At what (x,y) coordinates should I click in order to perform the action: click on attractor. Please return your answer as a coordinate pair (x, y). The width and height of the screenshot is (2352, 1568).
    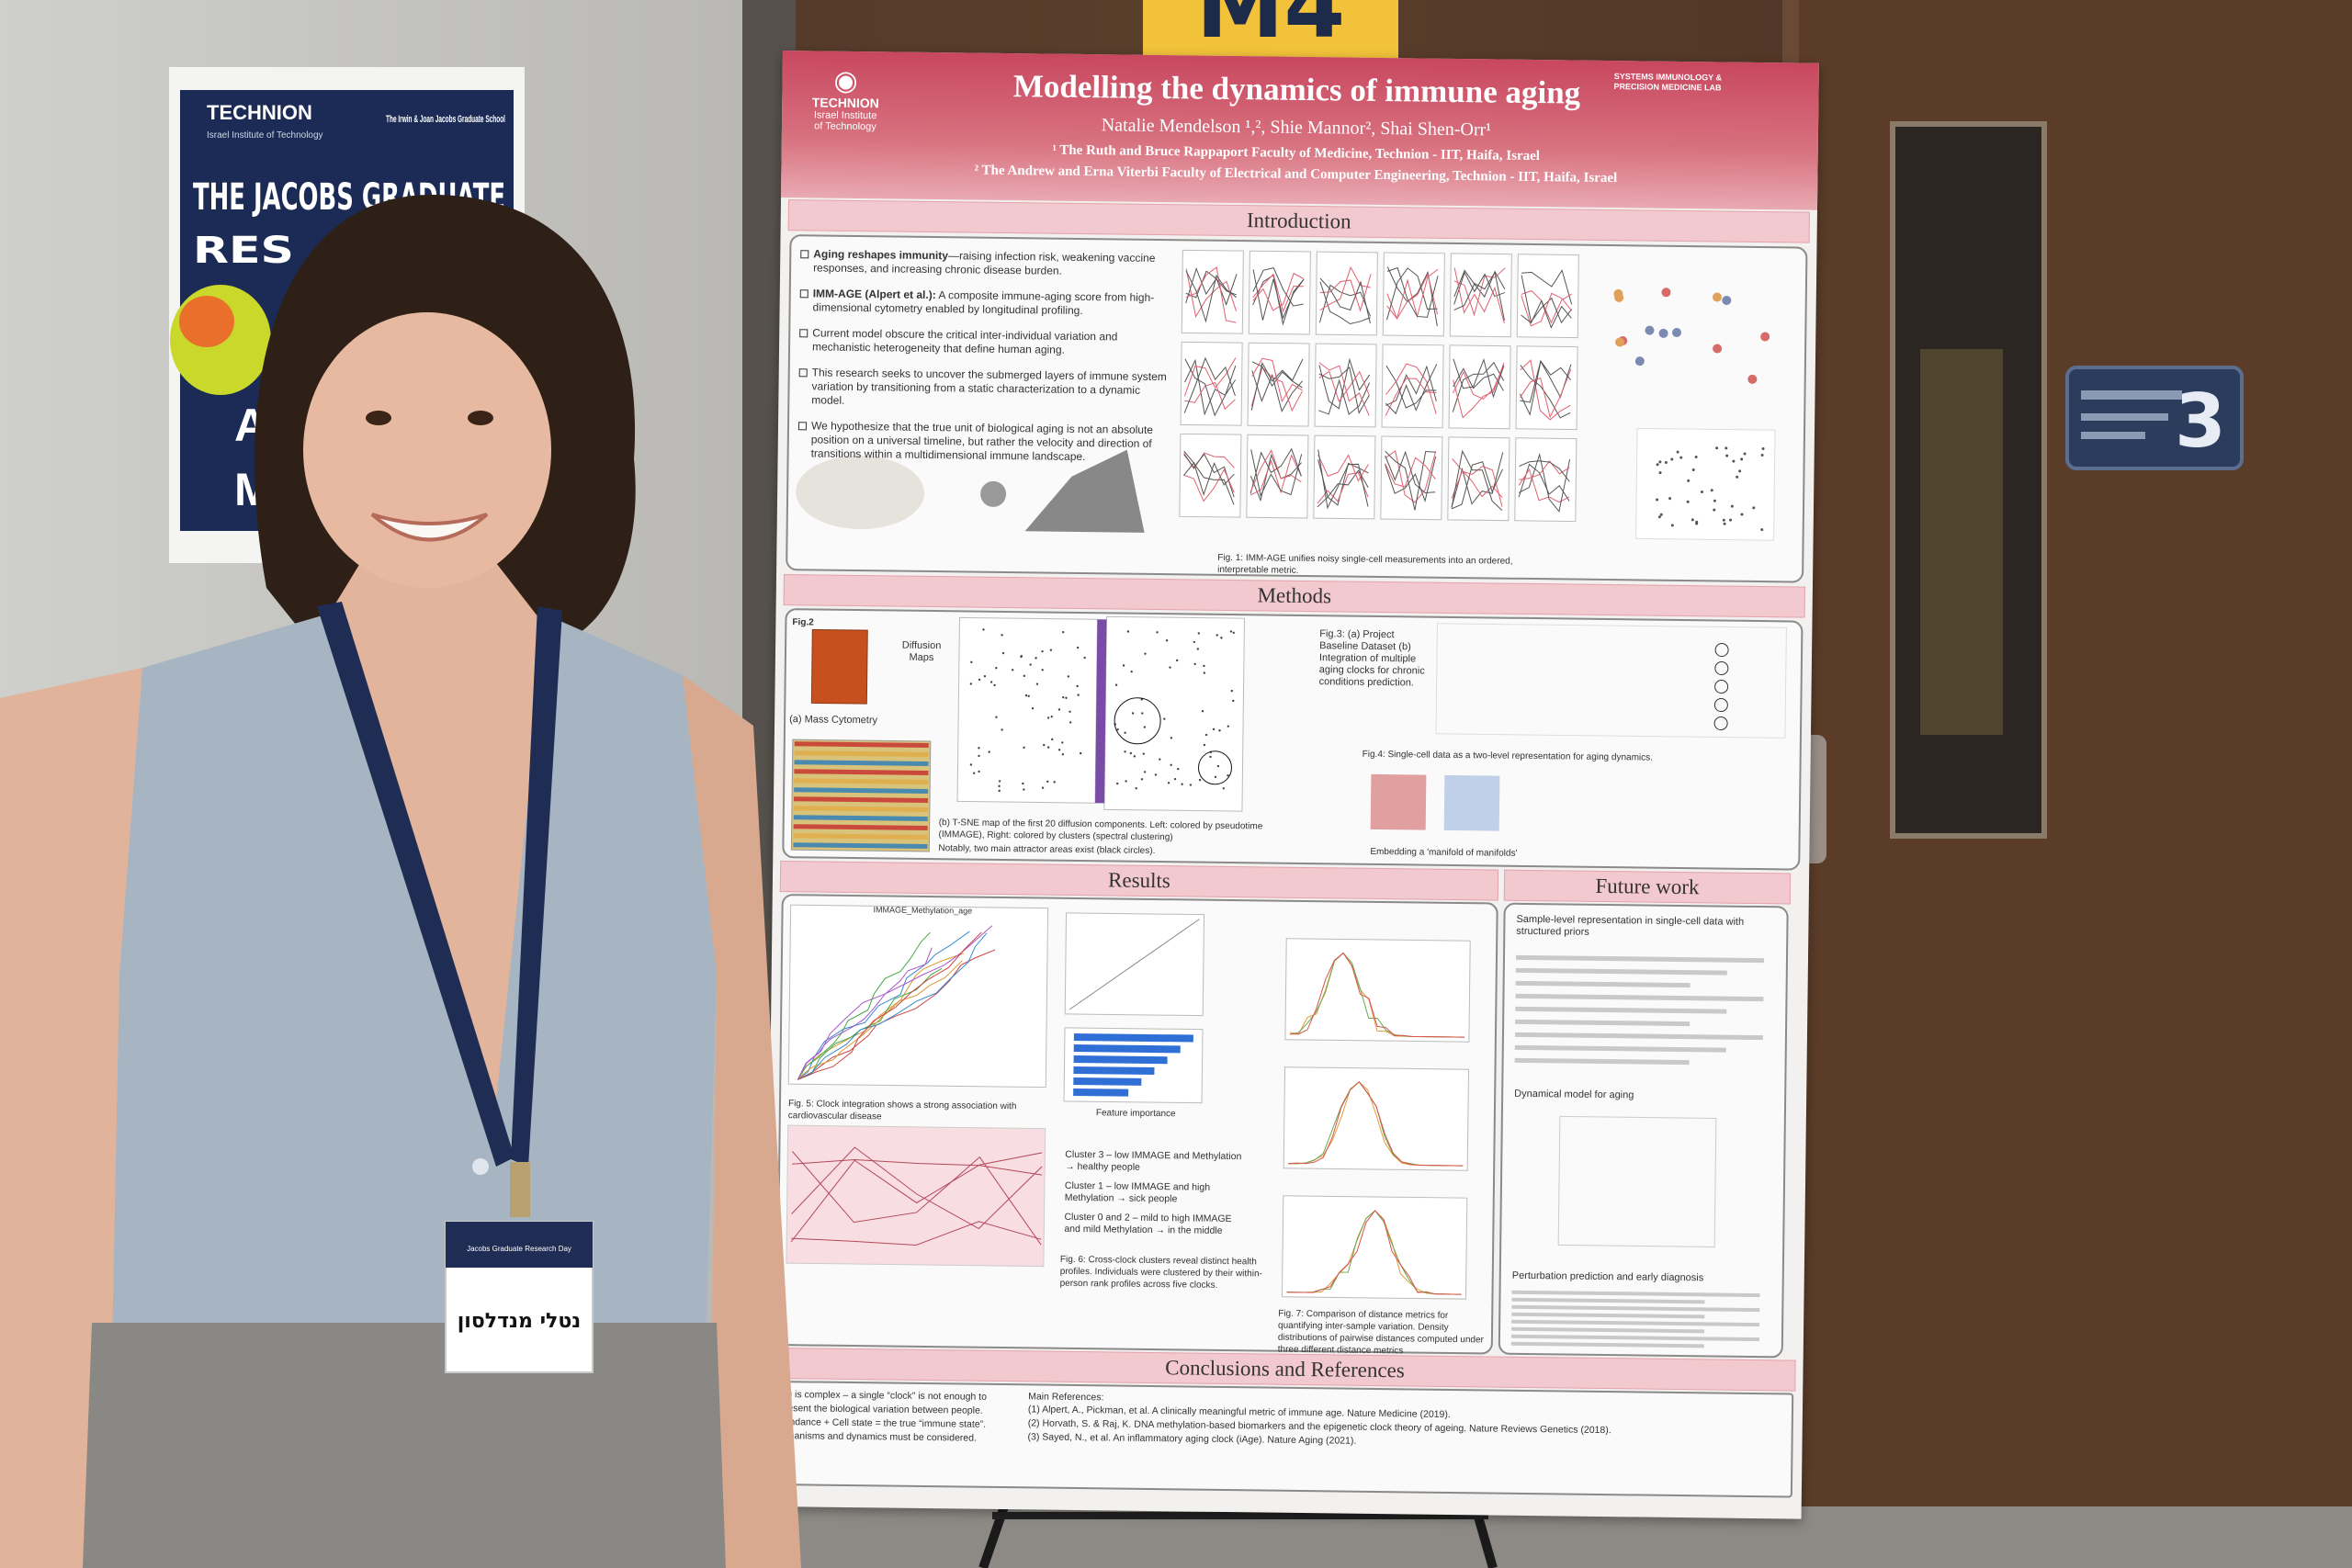
    Looking at the image, I should click on (1214, 767).